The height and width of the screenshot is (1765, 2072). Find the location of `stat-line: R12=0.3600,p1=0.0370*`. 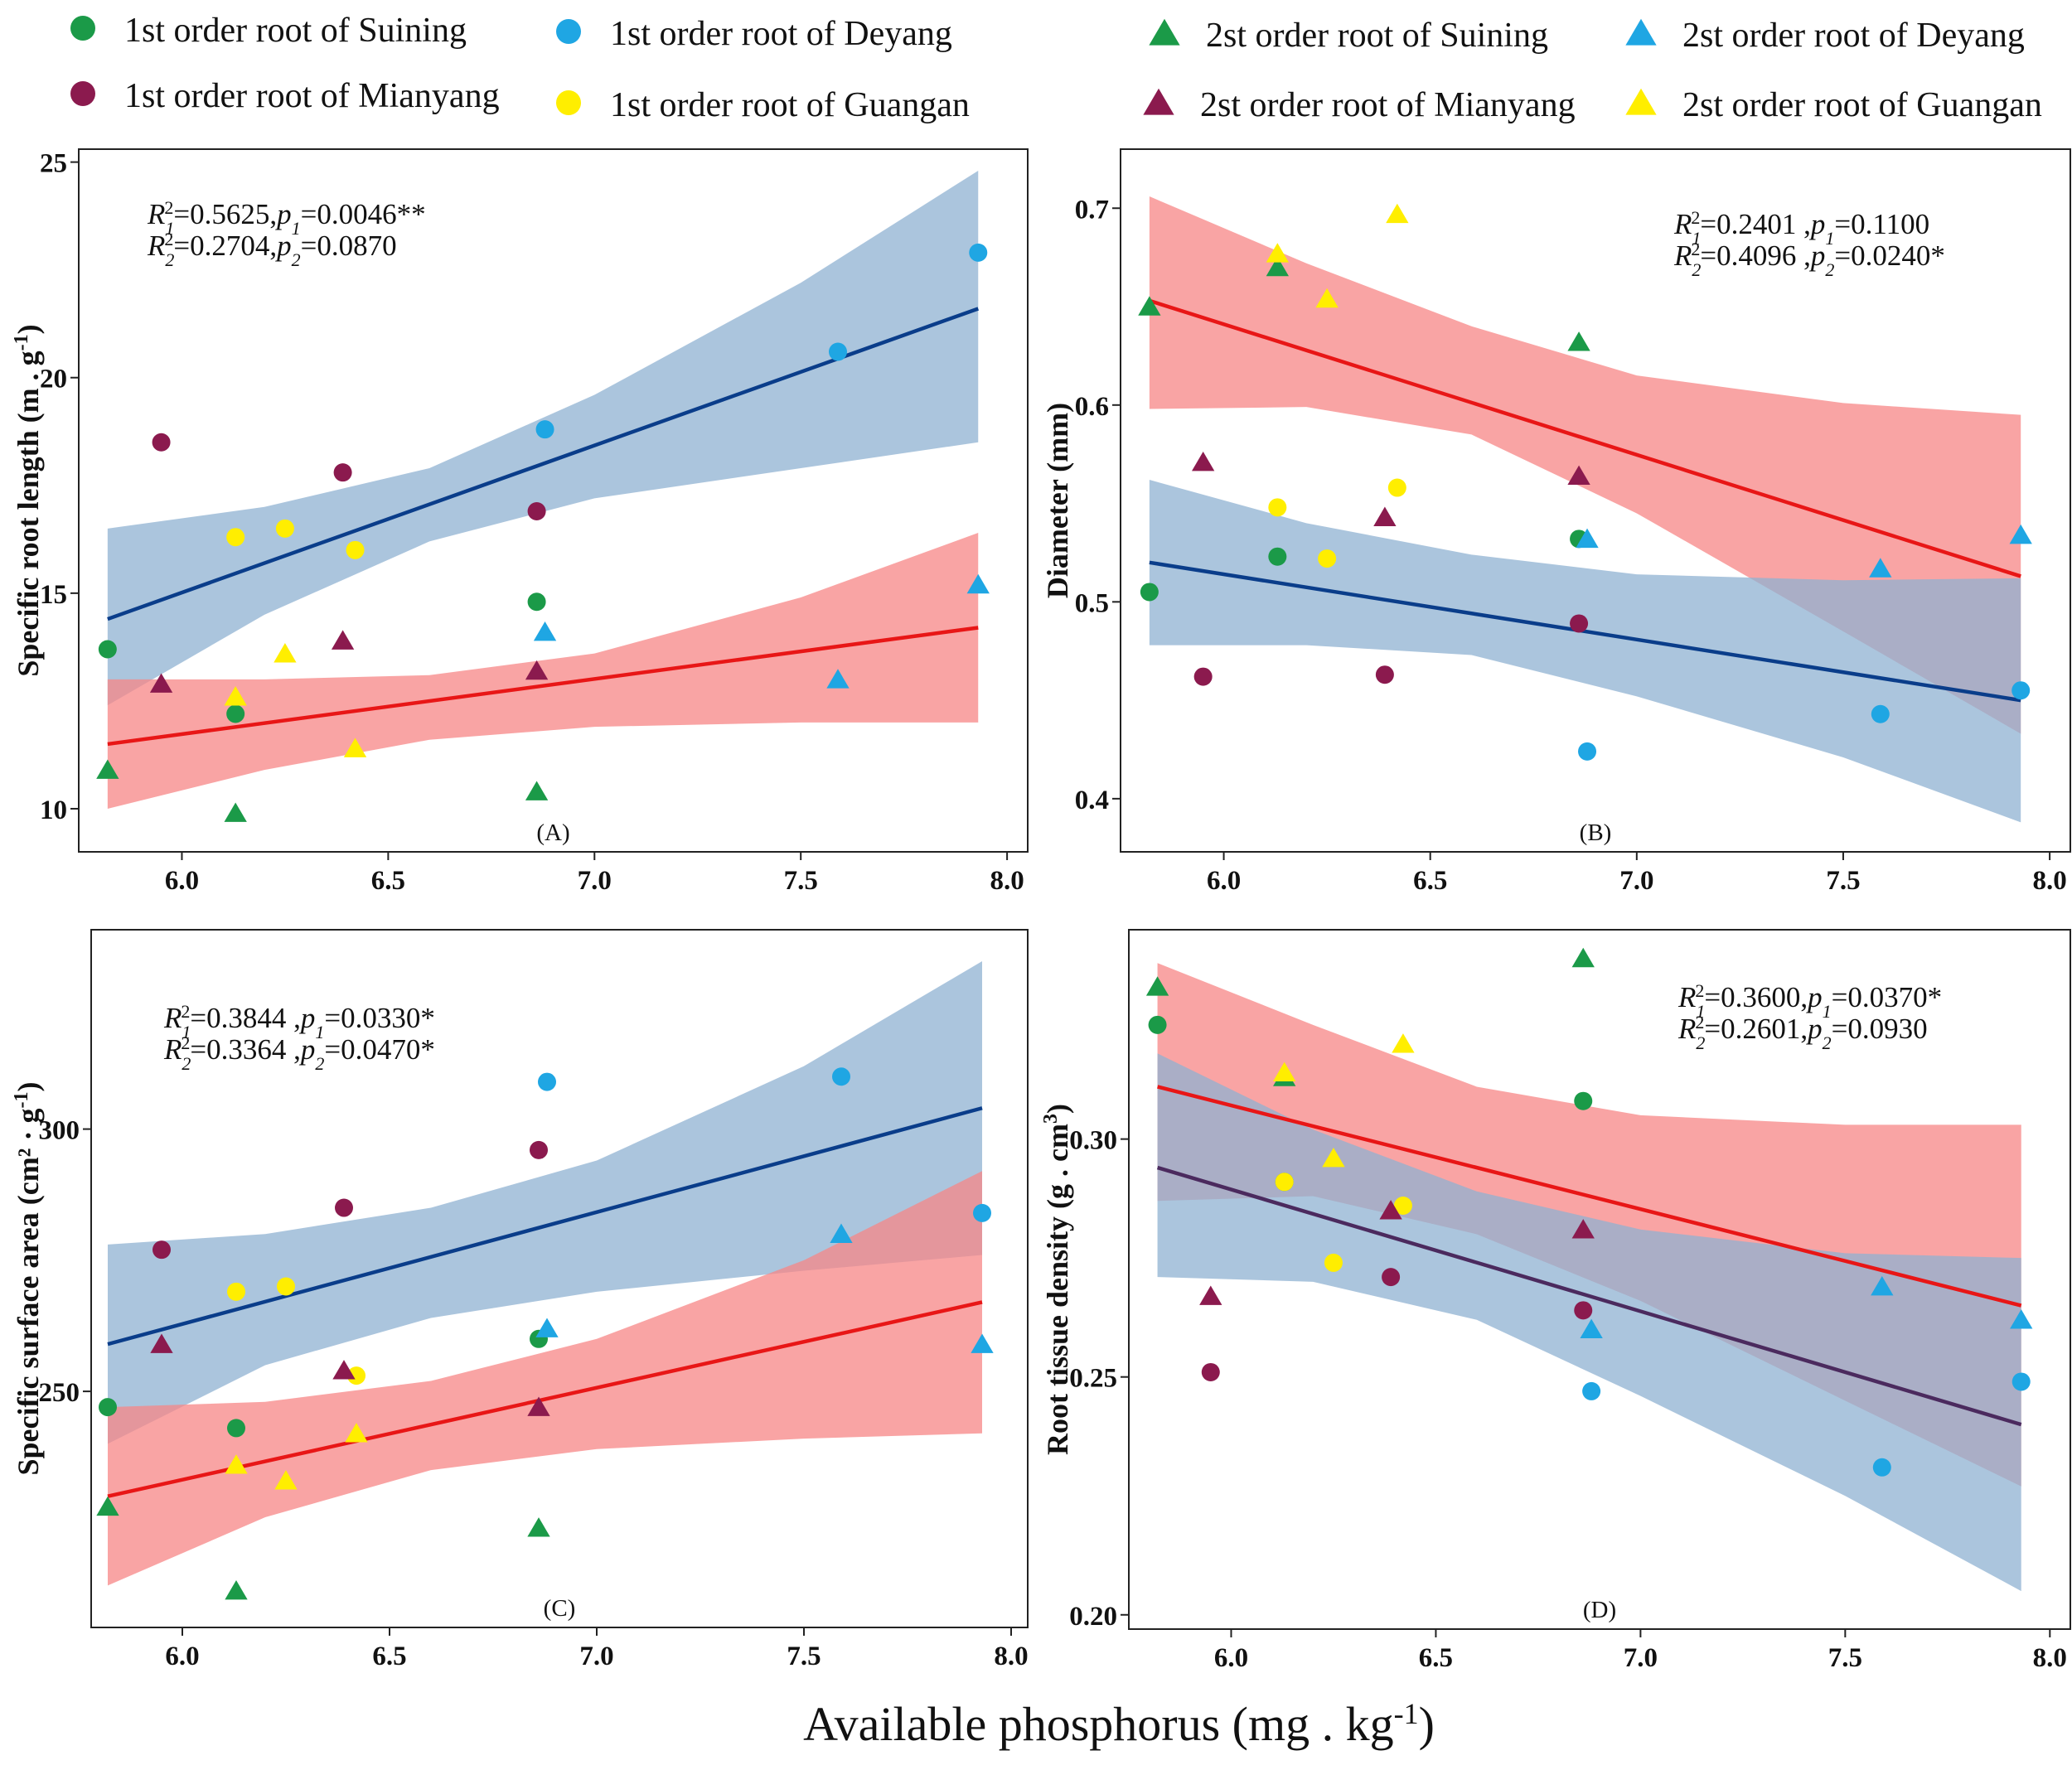

stat-line: R12=0.3600,p1=0.0370* is located at coordinates (1809, 1001).